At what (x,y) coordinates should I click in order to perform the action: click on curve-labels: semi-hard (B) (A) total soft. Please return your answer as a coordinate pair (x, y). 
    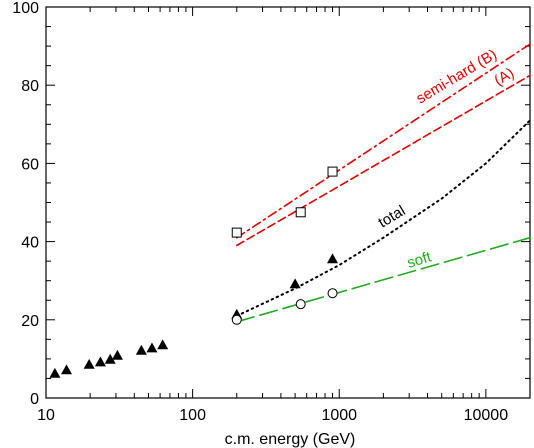
    Looking at the image, I should click on (446, 159).